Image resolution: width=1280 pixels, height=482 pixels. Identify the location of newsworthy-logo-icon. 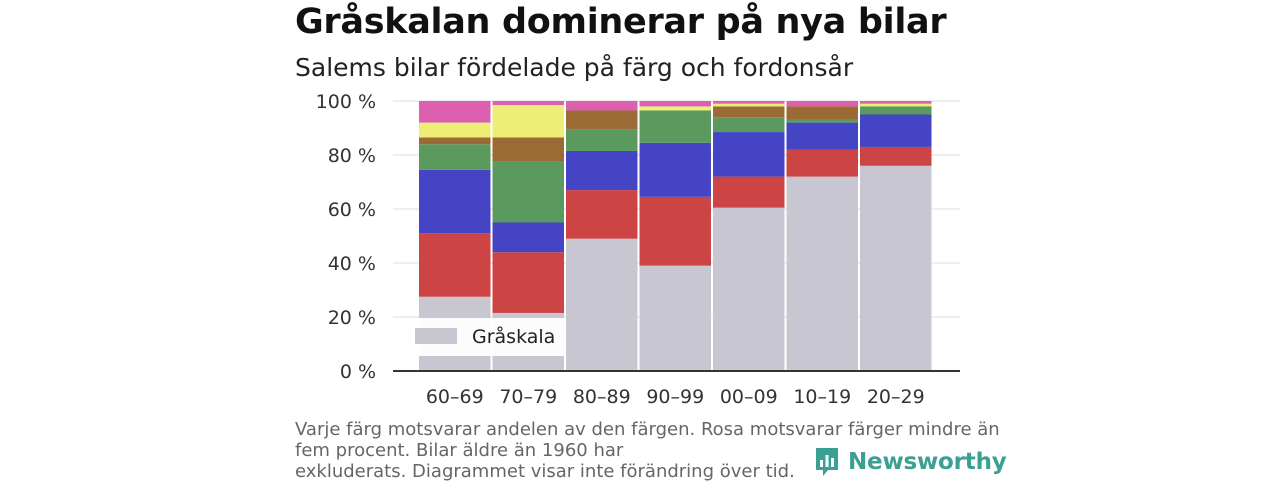
(827, 462).